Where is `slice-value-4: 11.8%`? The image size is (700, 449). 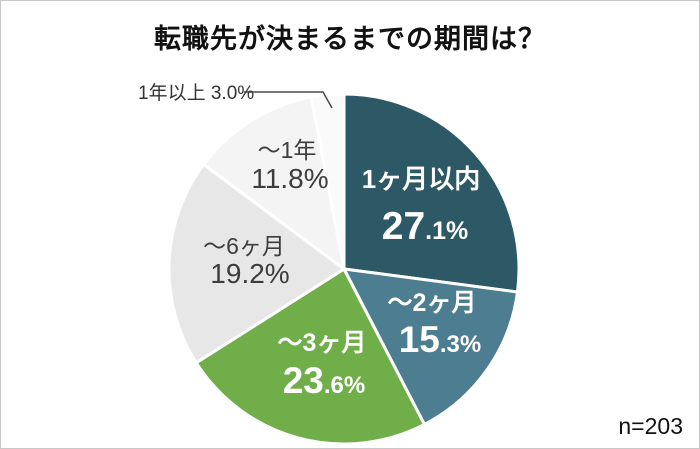
slice-value-4: 11.8% is located at coordinates (289, 178).